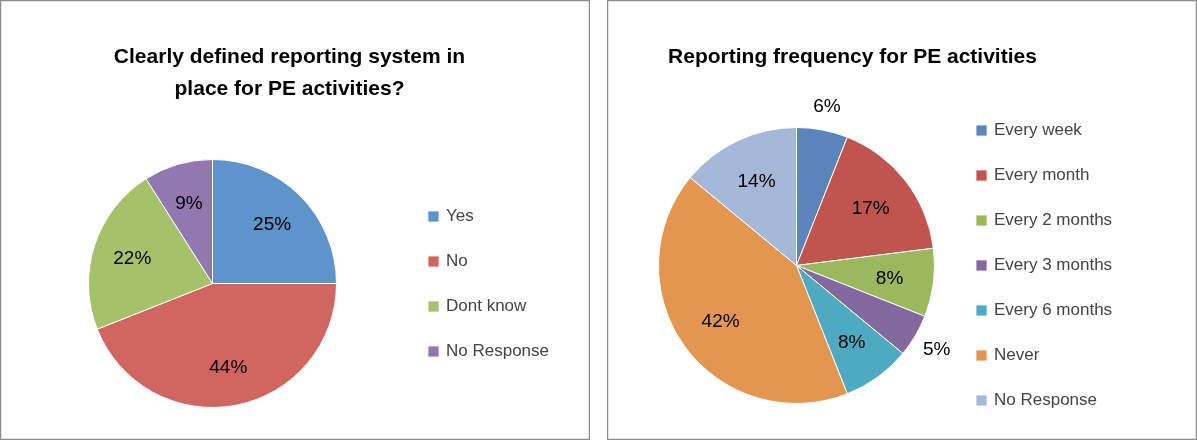 The image size is (1197, 448). Describe the element at coordinates (756, 181) in the screenshot. I see `data-label: 14%` at that location.